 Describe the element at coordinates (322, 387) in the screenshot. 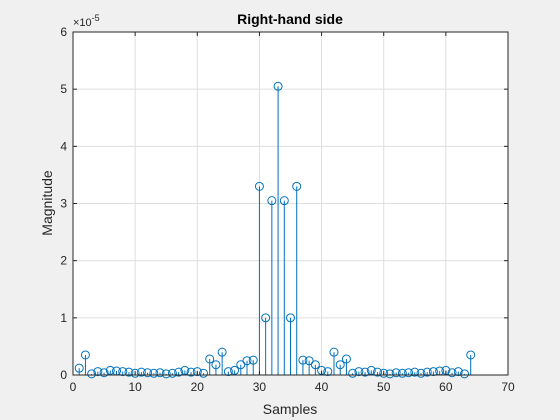

I see `x-tick-label: 40` at that location.